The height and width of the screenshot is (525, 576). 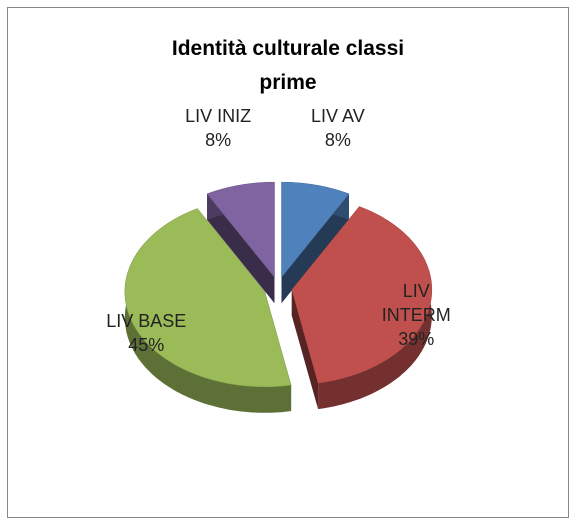 I want to click on data-label-category: LIV INTERM, so click(x=416, y=303).